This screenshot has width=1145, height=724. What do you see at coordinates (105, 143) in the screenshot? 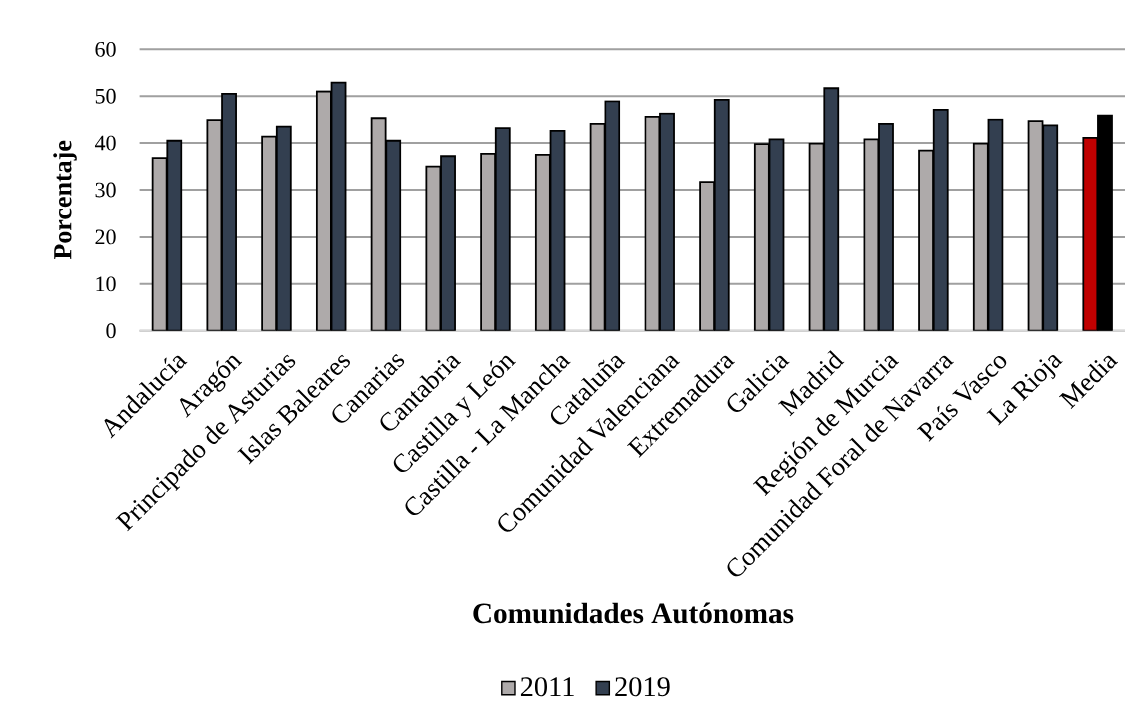
I see `y-tick-label: 40` at bounding box center [105, 143].